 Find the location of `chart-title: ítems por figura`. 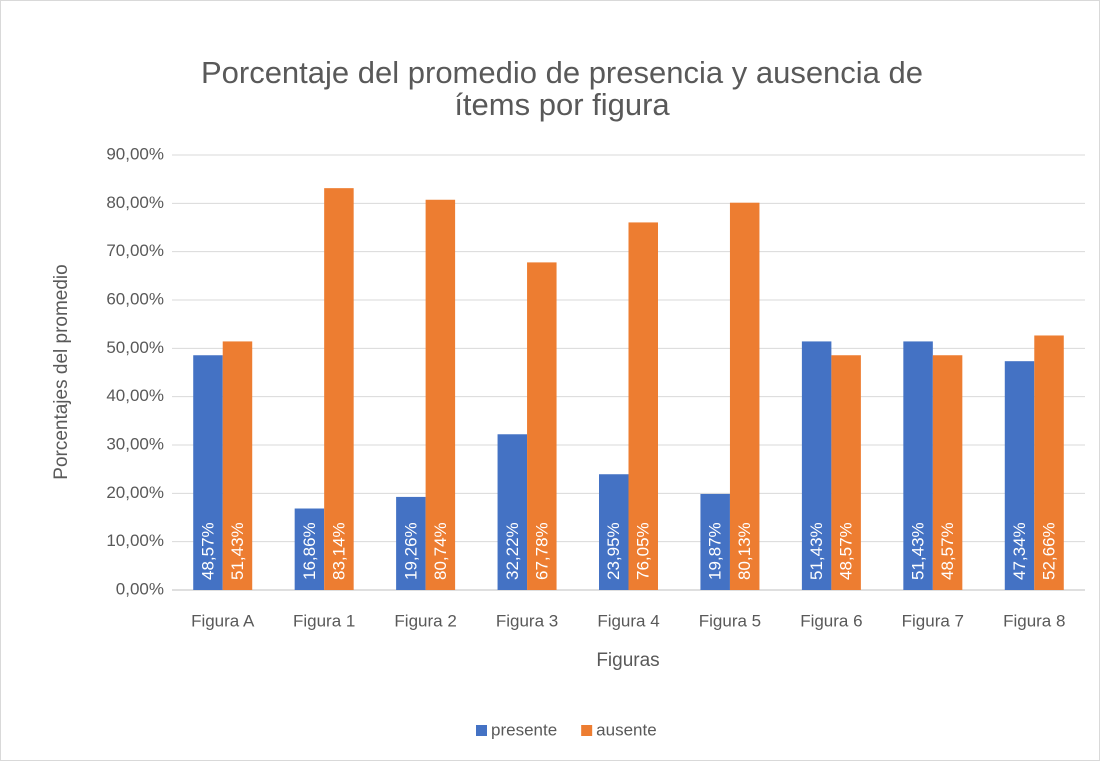

chart-title: ítems por figura is located at coordinates (562, 104).